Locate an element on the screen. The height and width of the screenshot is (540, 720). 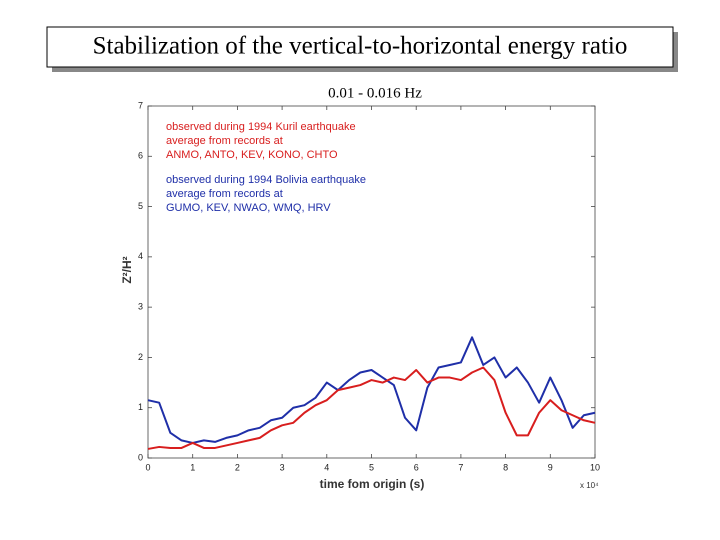
y-tick-label: 0 is located at coordinates (140, 457).